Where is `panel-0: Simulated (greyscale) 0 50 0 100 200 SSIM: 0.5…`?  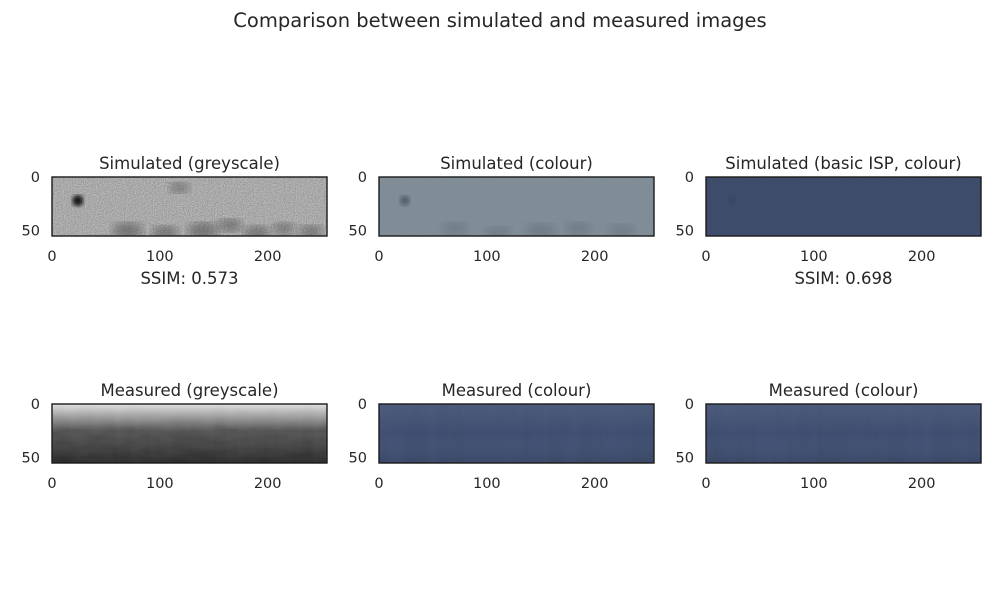
panel-0: Simulated (greyscale) 0 50 0 100 200 SSIM: 0.5… is located at coordinates (175, 221).